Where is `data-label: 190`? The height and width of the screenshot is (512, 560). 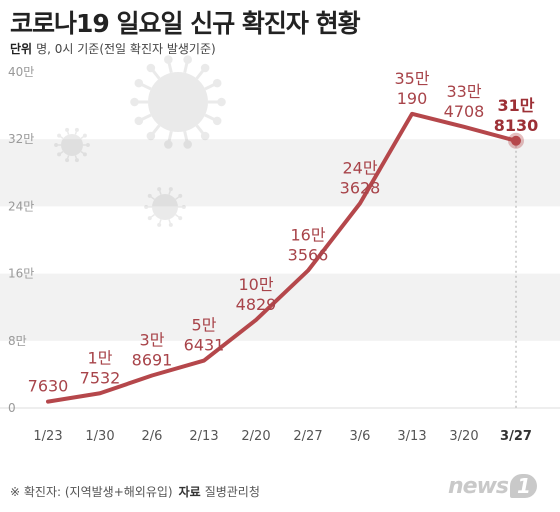 data-label: 190 is located at coordinates (412, 98).